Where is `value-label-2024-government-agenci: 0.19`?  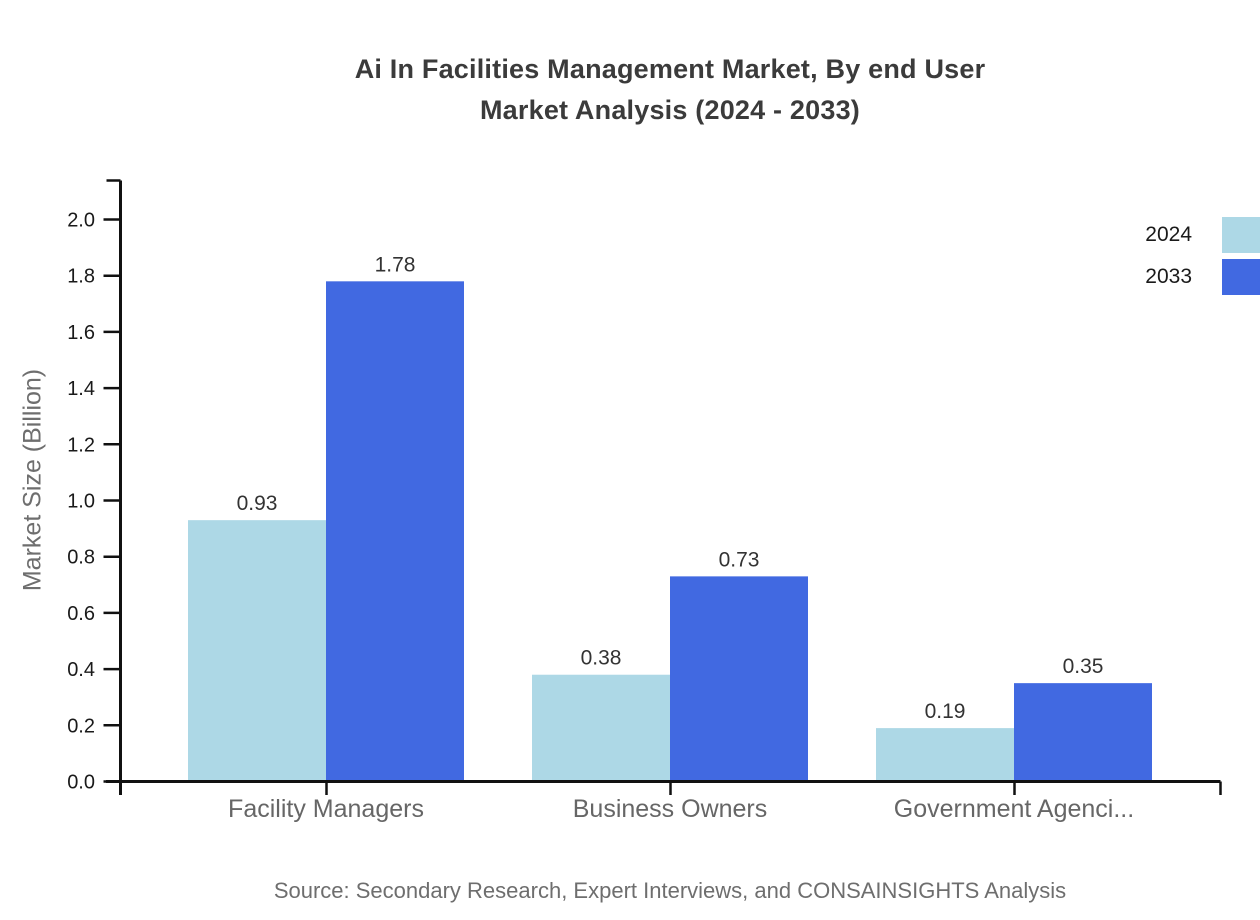 value-label-2024-government-agenci: 0.19 is located at coordinates (945, 711).